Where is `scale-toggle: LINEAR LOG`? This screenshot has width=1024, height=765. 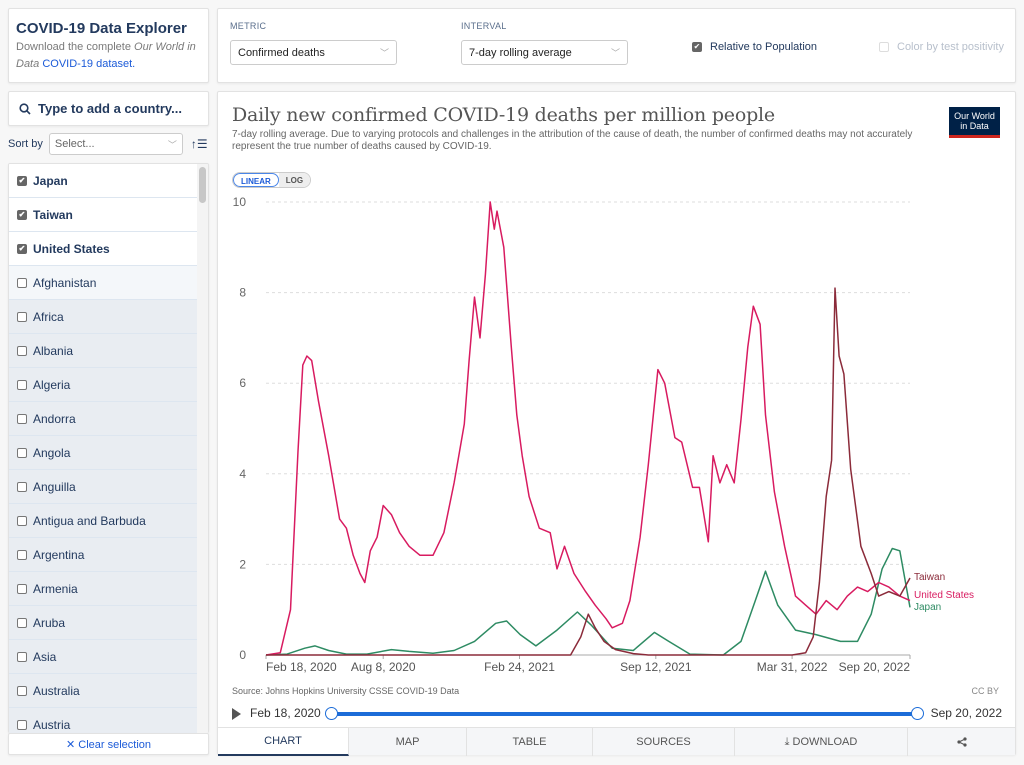
scale-toggle: LINEAR LOG is located at coordinates (272, 180).